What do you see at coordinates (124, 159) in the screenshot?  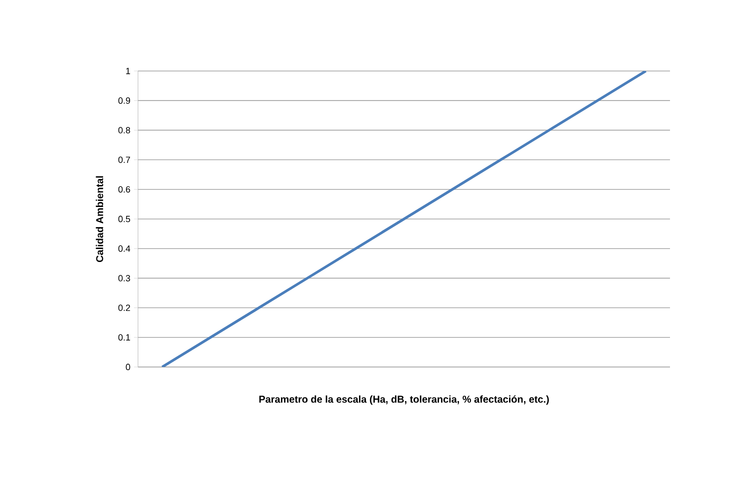 I see `y-tick-label: 0.7` at bounding box center [124, 159].